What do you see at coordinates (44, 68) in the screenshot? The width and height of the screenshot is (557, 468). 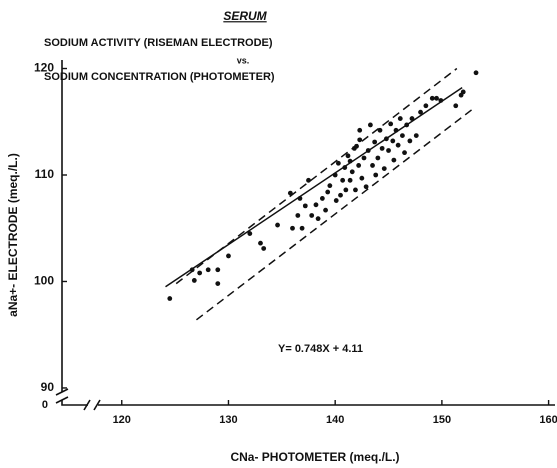 I see `y-tick-label: 120` at bounding box center [44, 68].